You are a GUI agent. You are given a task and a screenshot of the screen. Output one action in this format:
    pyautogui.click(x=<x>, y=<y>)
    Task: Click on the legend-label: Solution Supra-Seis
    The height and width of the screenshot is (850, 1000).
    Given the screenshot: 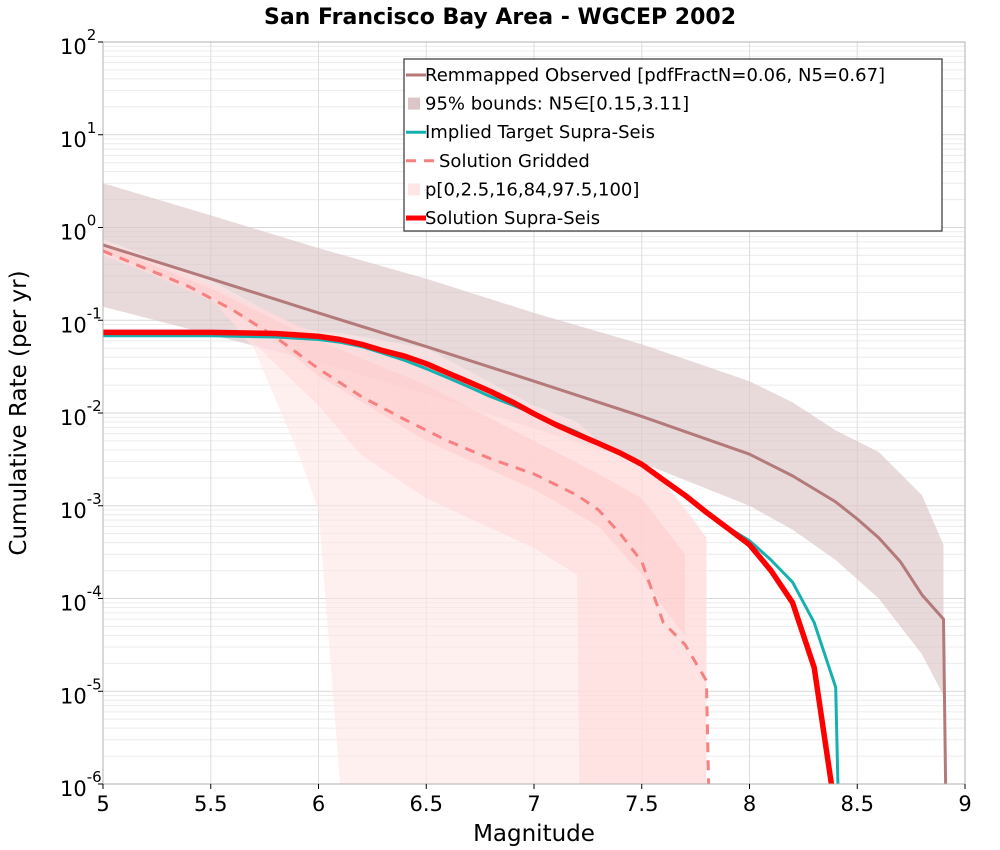 What is the action you would take?
    pyautogui.click(x=512, y=218)
    